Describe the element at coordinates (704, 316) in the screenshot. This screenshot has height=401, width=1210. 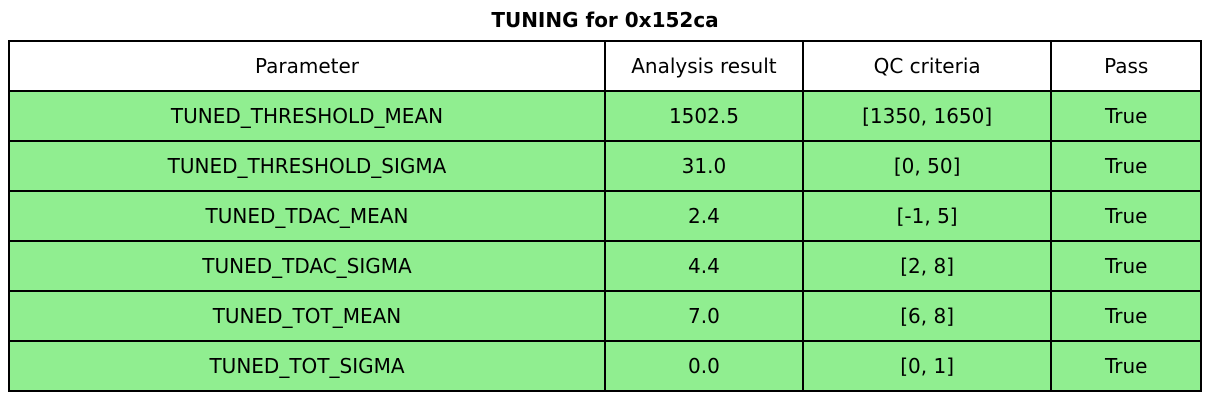
I see `cell-analysis-result: 7.0` at that location.